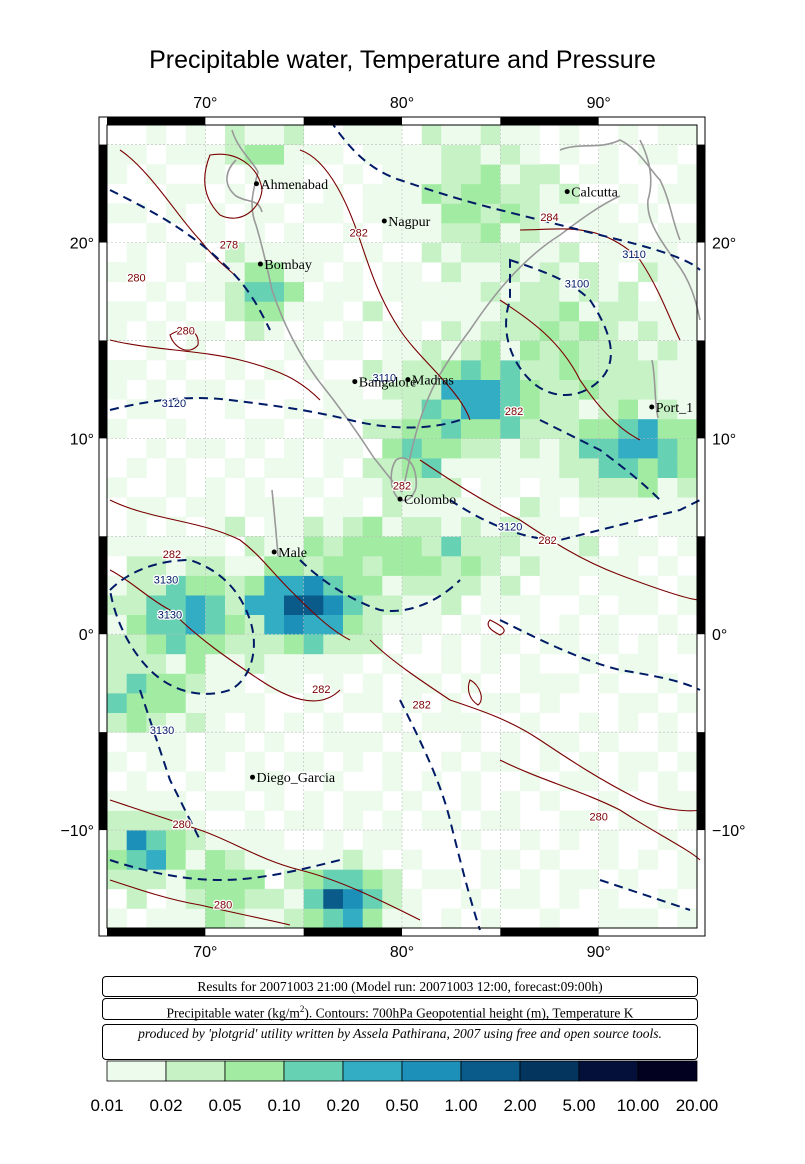 The image size is (805, 1164). Describe the element at coordinates (549, 218) in the screenshot. I see `contour-label: 284` at that location.